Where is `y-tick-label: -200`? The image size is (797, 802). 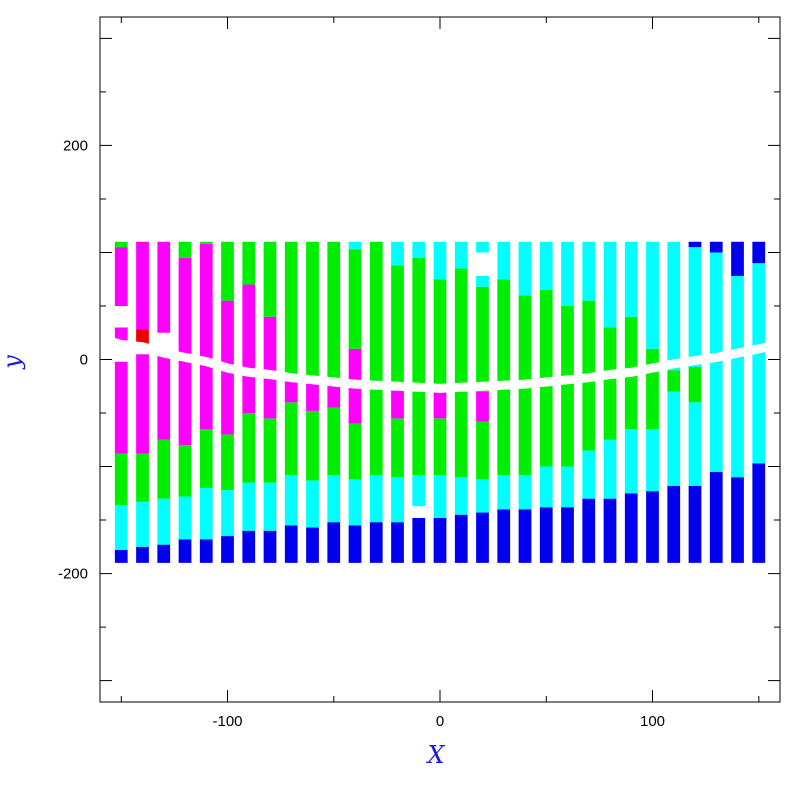
y-tick-label: -200 is located at coordinates (73, 574).